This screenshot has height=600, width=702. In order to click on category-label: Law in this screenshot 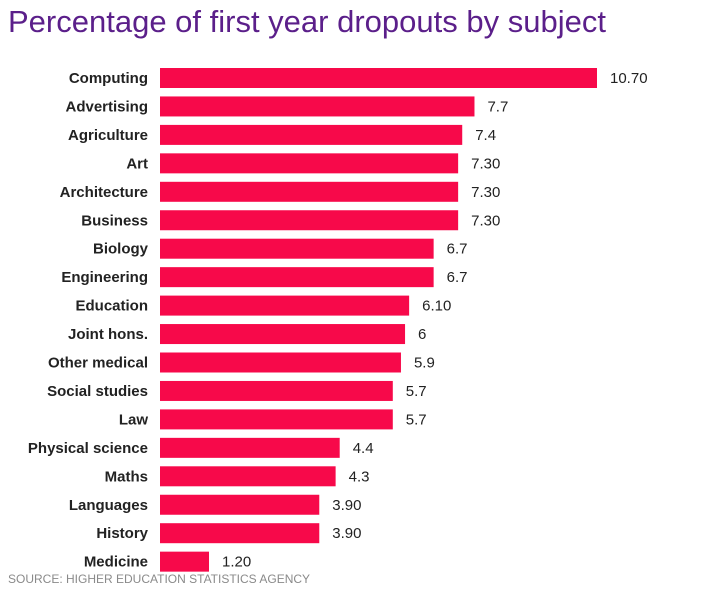, I will do `click(134, 419)`.